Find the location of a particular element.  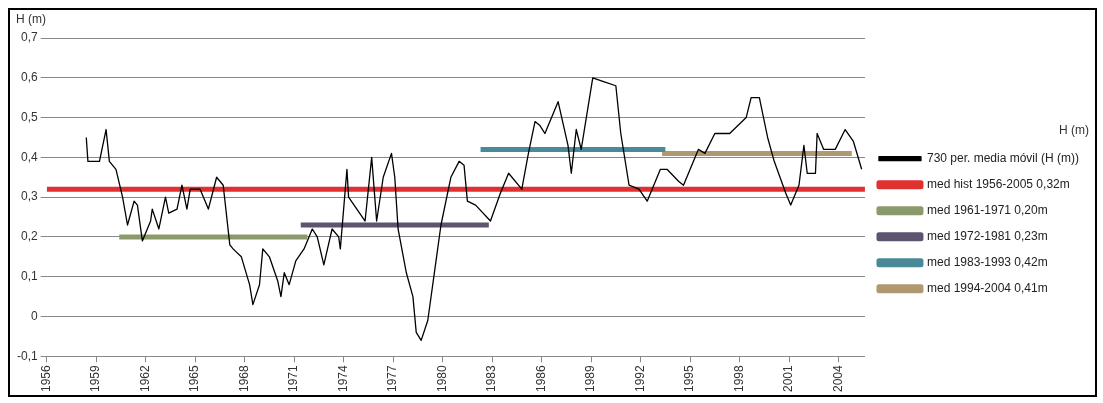

x-tick-label: 1992 is located at coordinates (639, 378).